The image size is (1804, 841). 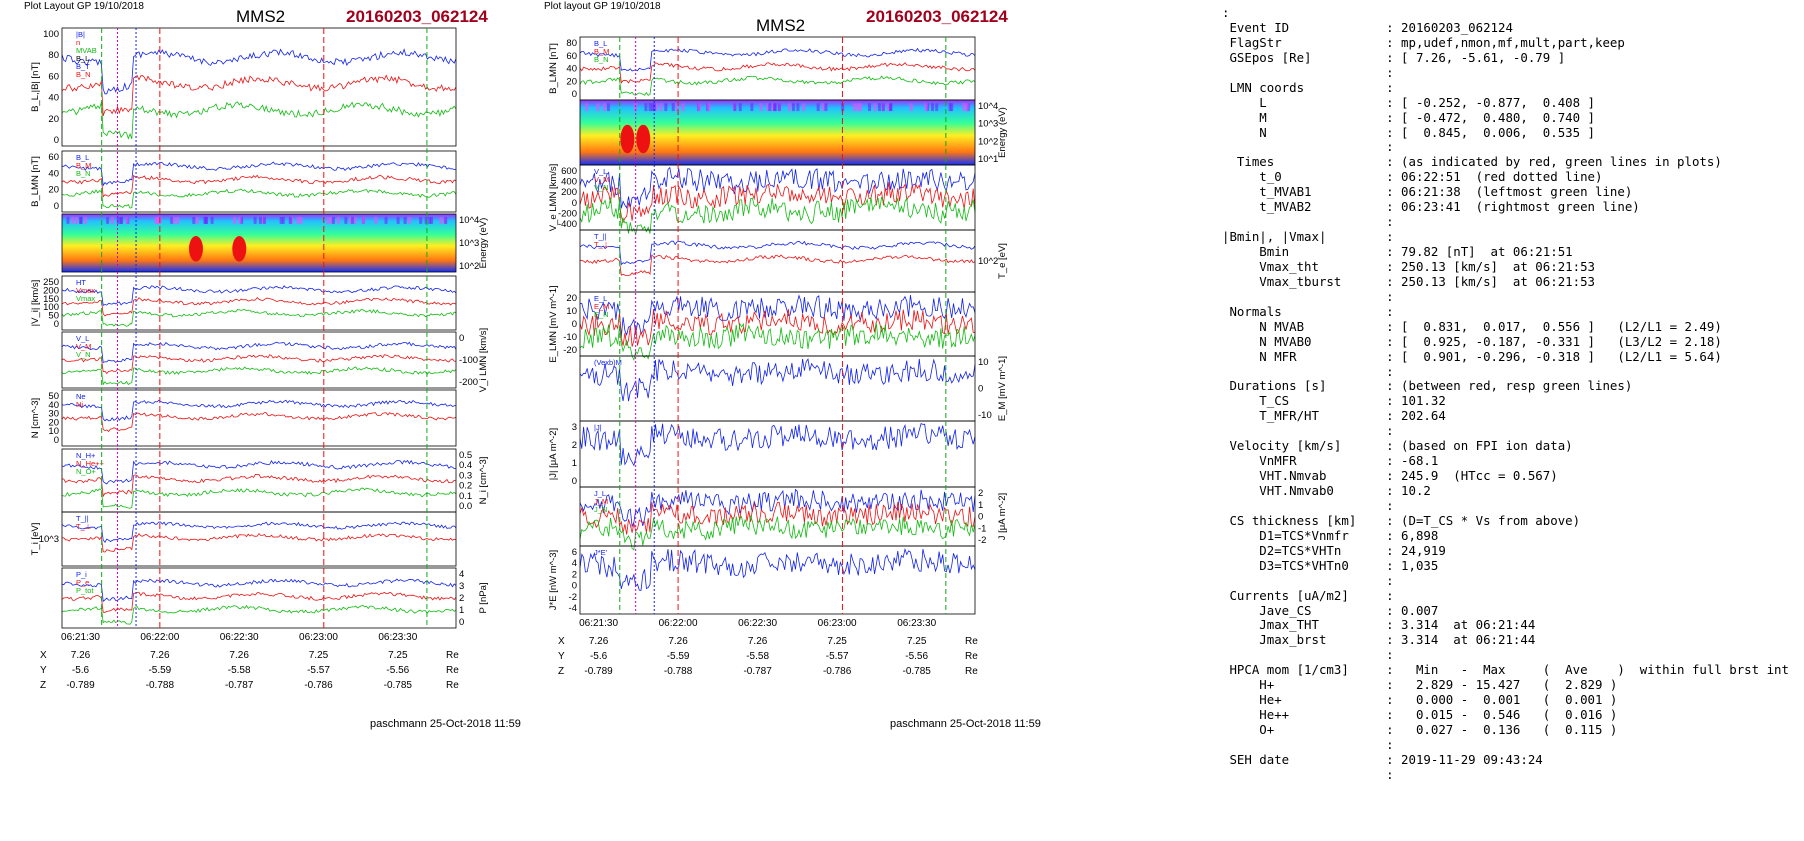 I want to click on y-tick-label: 80, so click(x=571, y=43).